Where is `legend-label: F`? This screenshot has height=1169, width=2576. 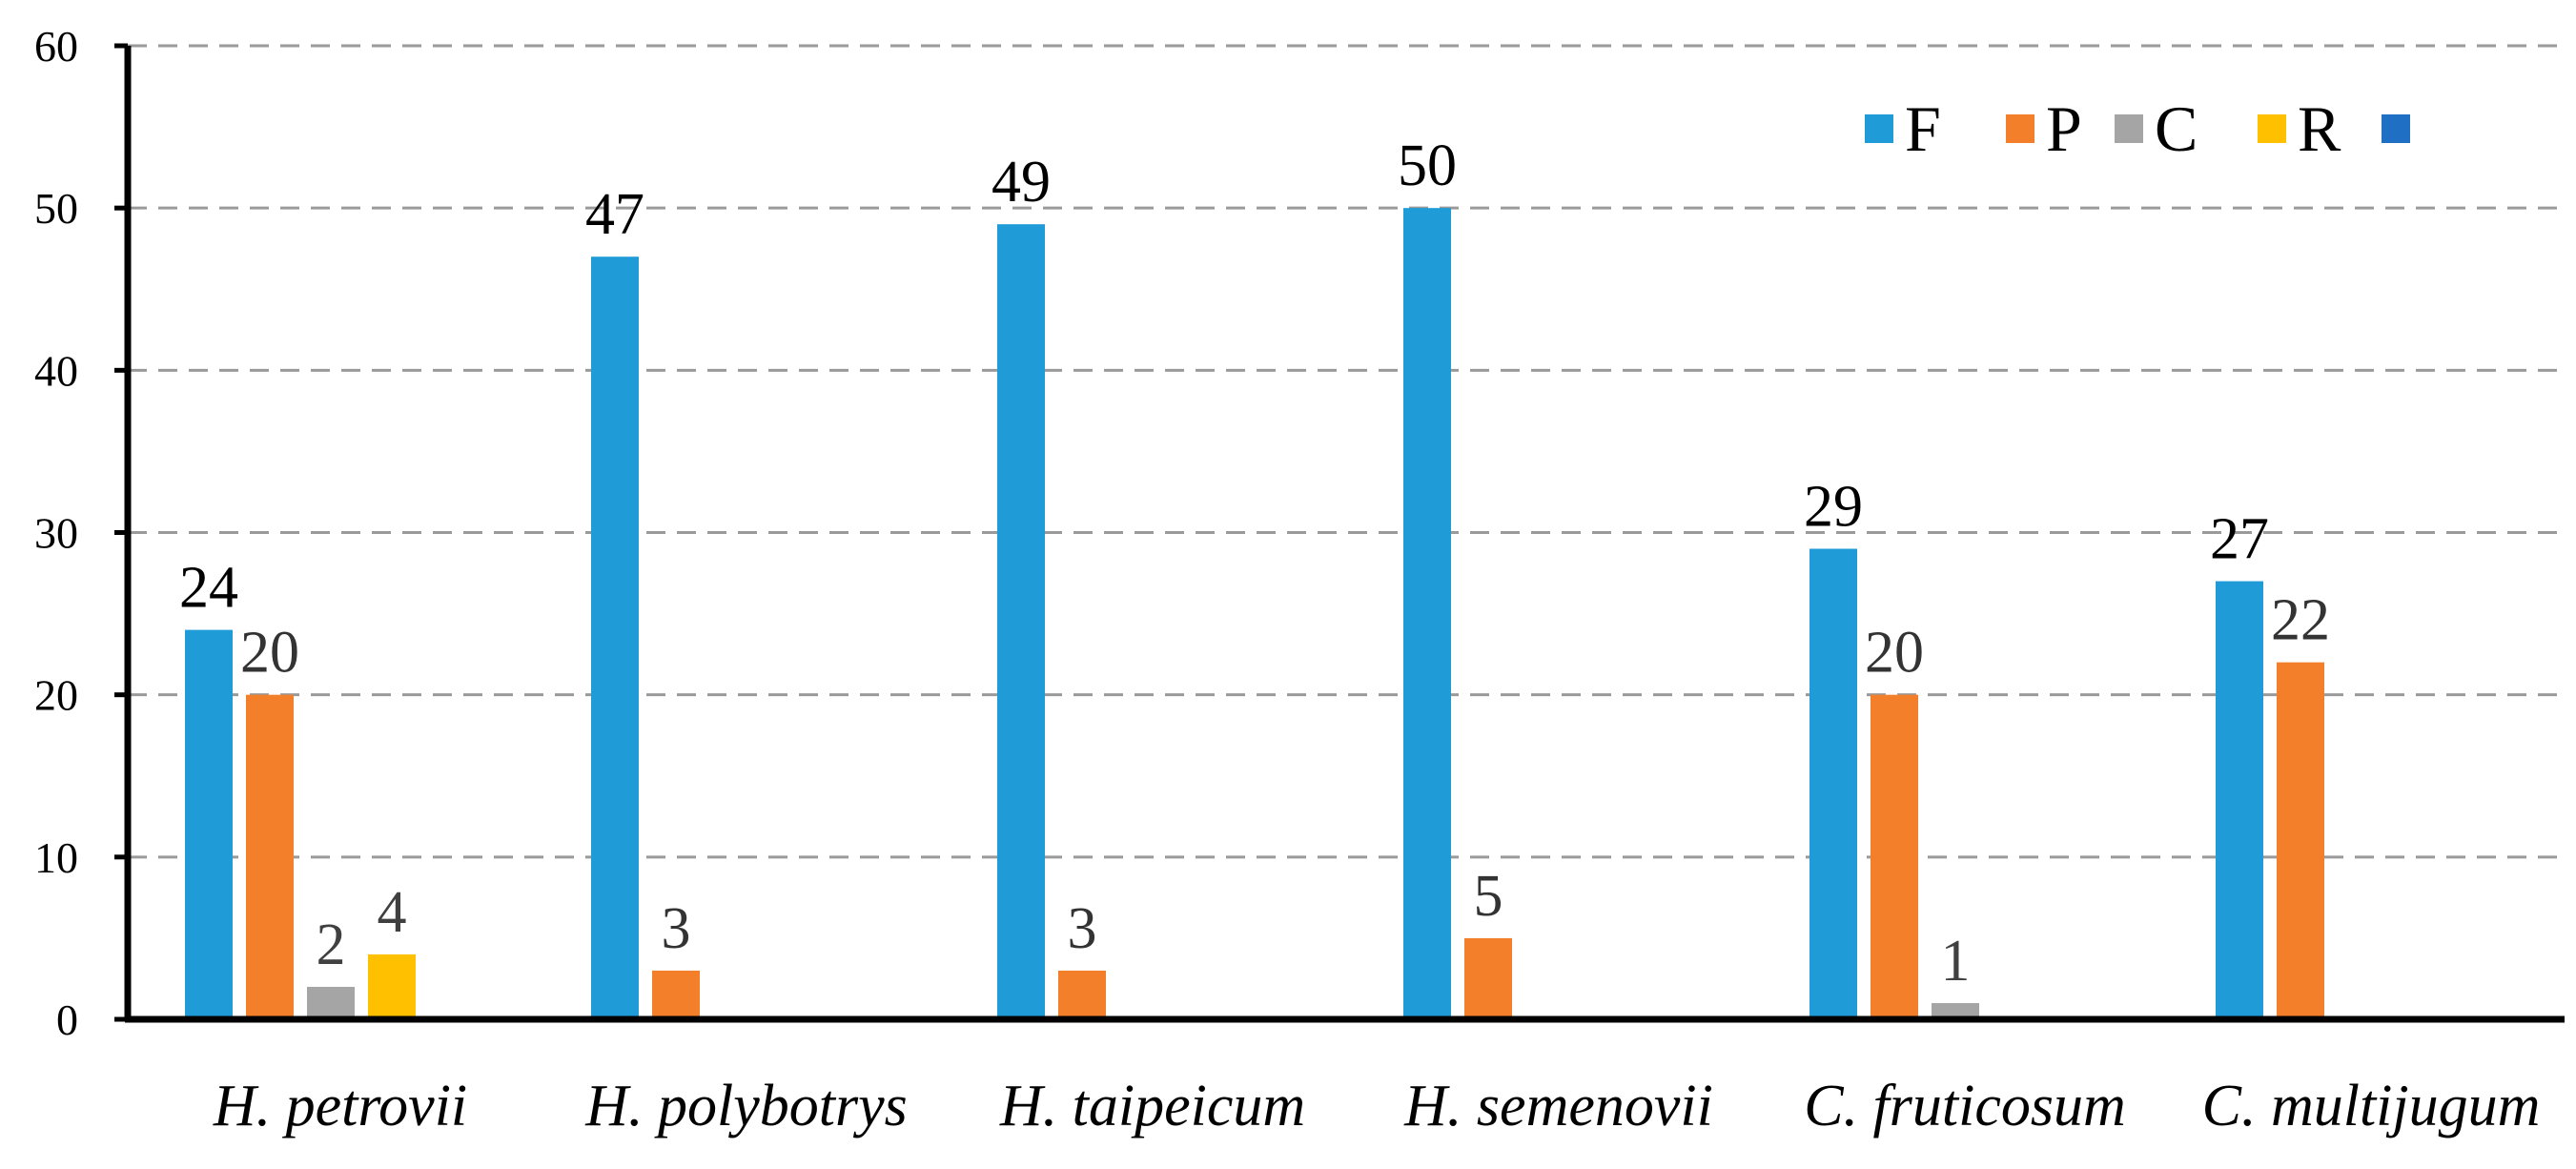
legend-label: F is located at coordinates (1923, 128).